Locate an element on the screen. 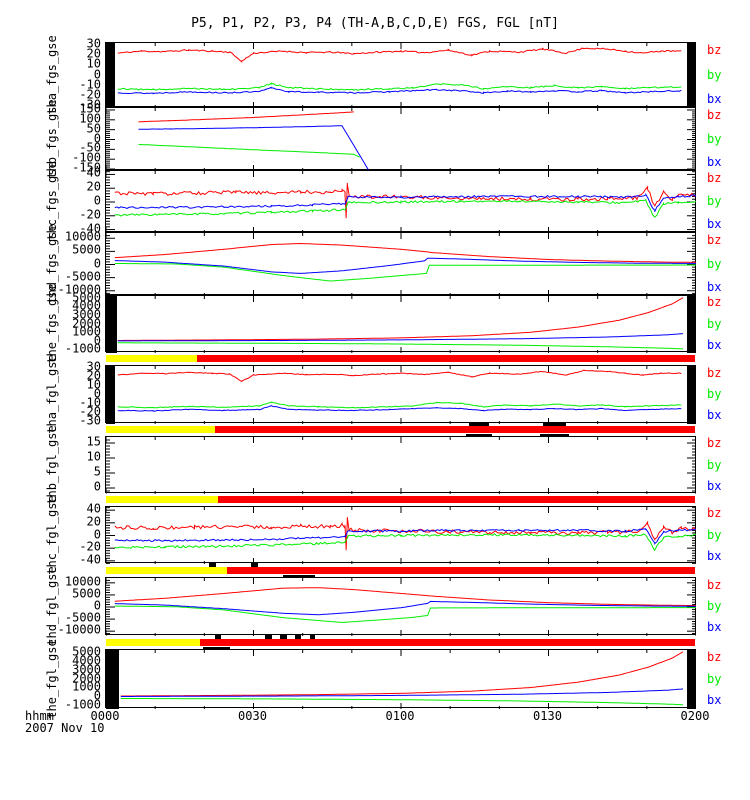  y-tick-label: -100 is located at coordinates (86, 157).